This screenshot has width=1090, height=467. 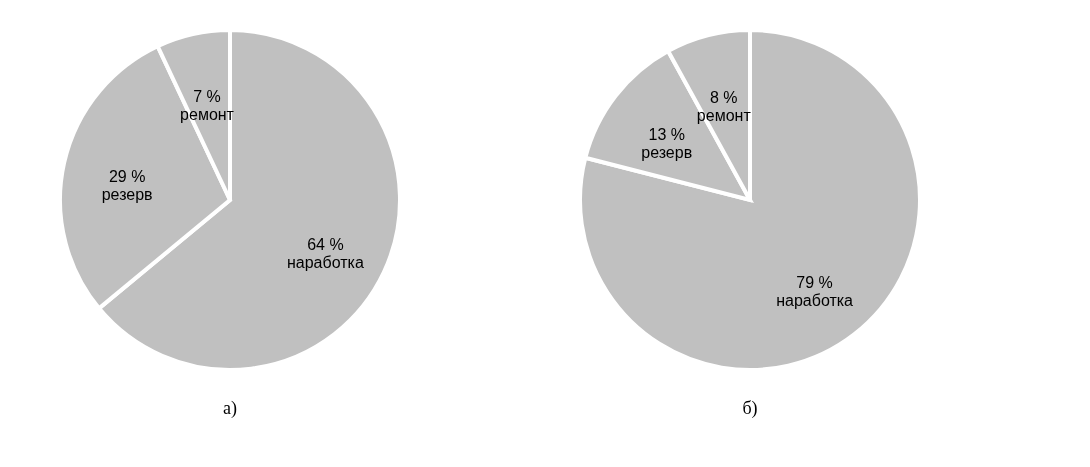 What do you see at coordinates (325, 244) in the screenshot?
I see `data-label: 64 %` at bounding box center [325, 244].